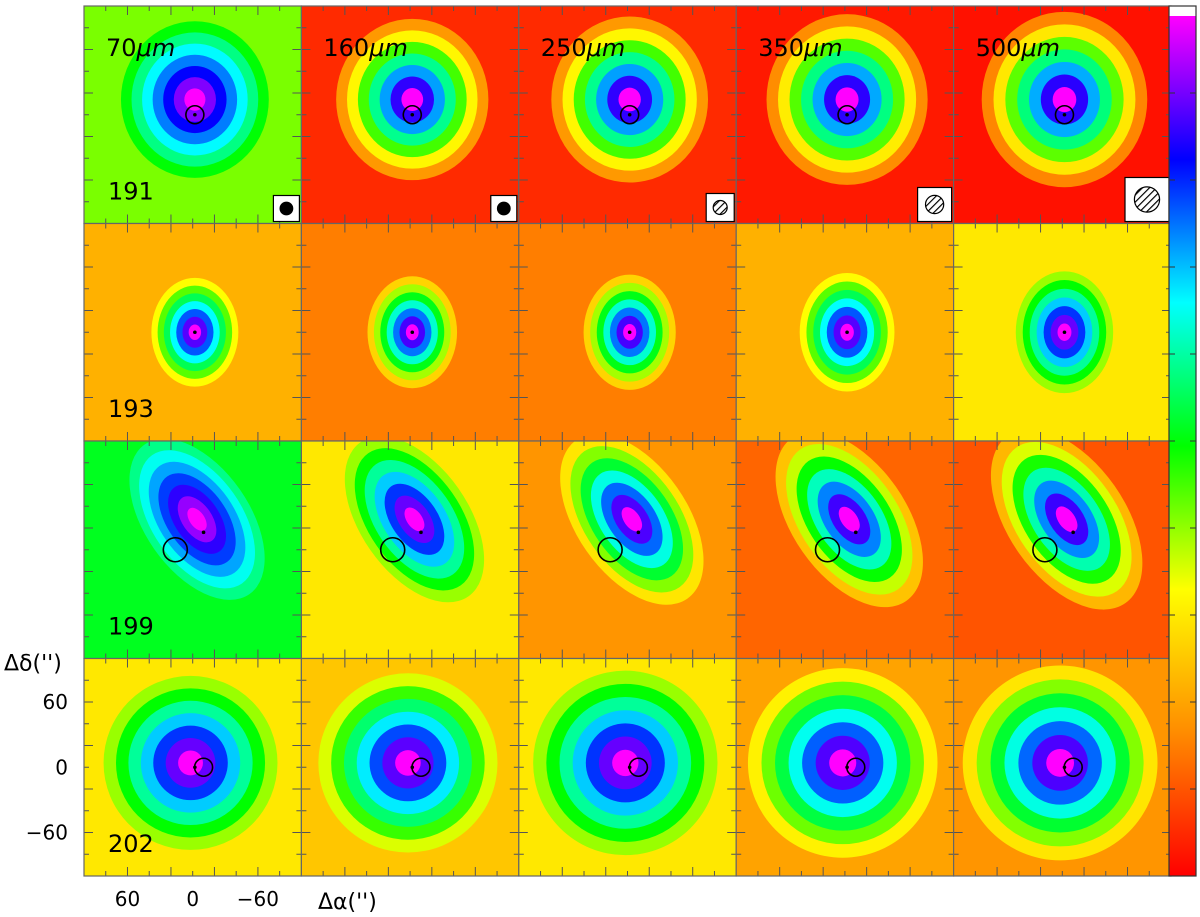 The height and width of the screenshot is (917, 1200). What do you see at coordinates (583, 48) in the screenshot?
I see `wavelength-label: 250μm` at bounding box center [583, 48].